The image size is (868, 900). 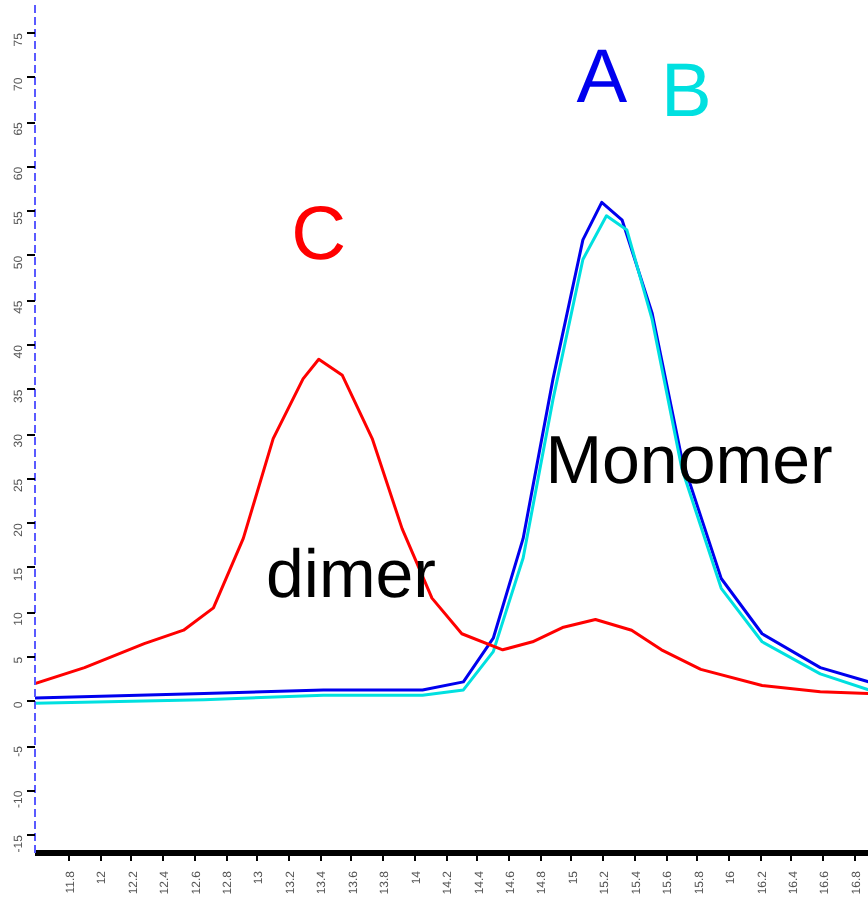 I want to click on series-label: B, so click(x=686, y=91).